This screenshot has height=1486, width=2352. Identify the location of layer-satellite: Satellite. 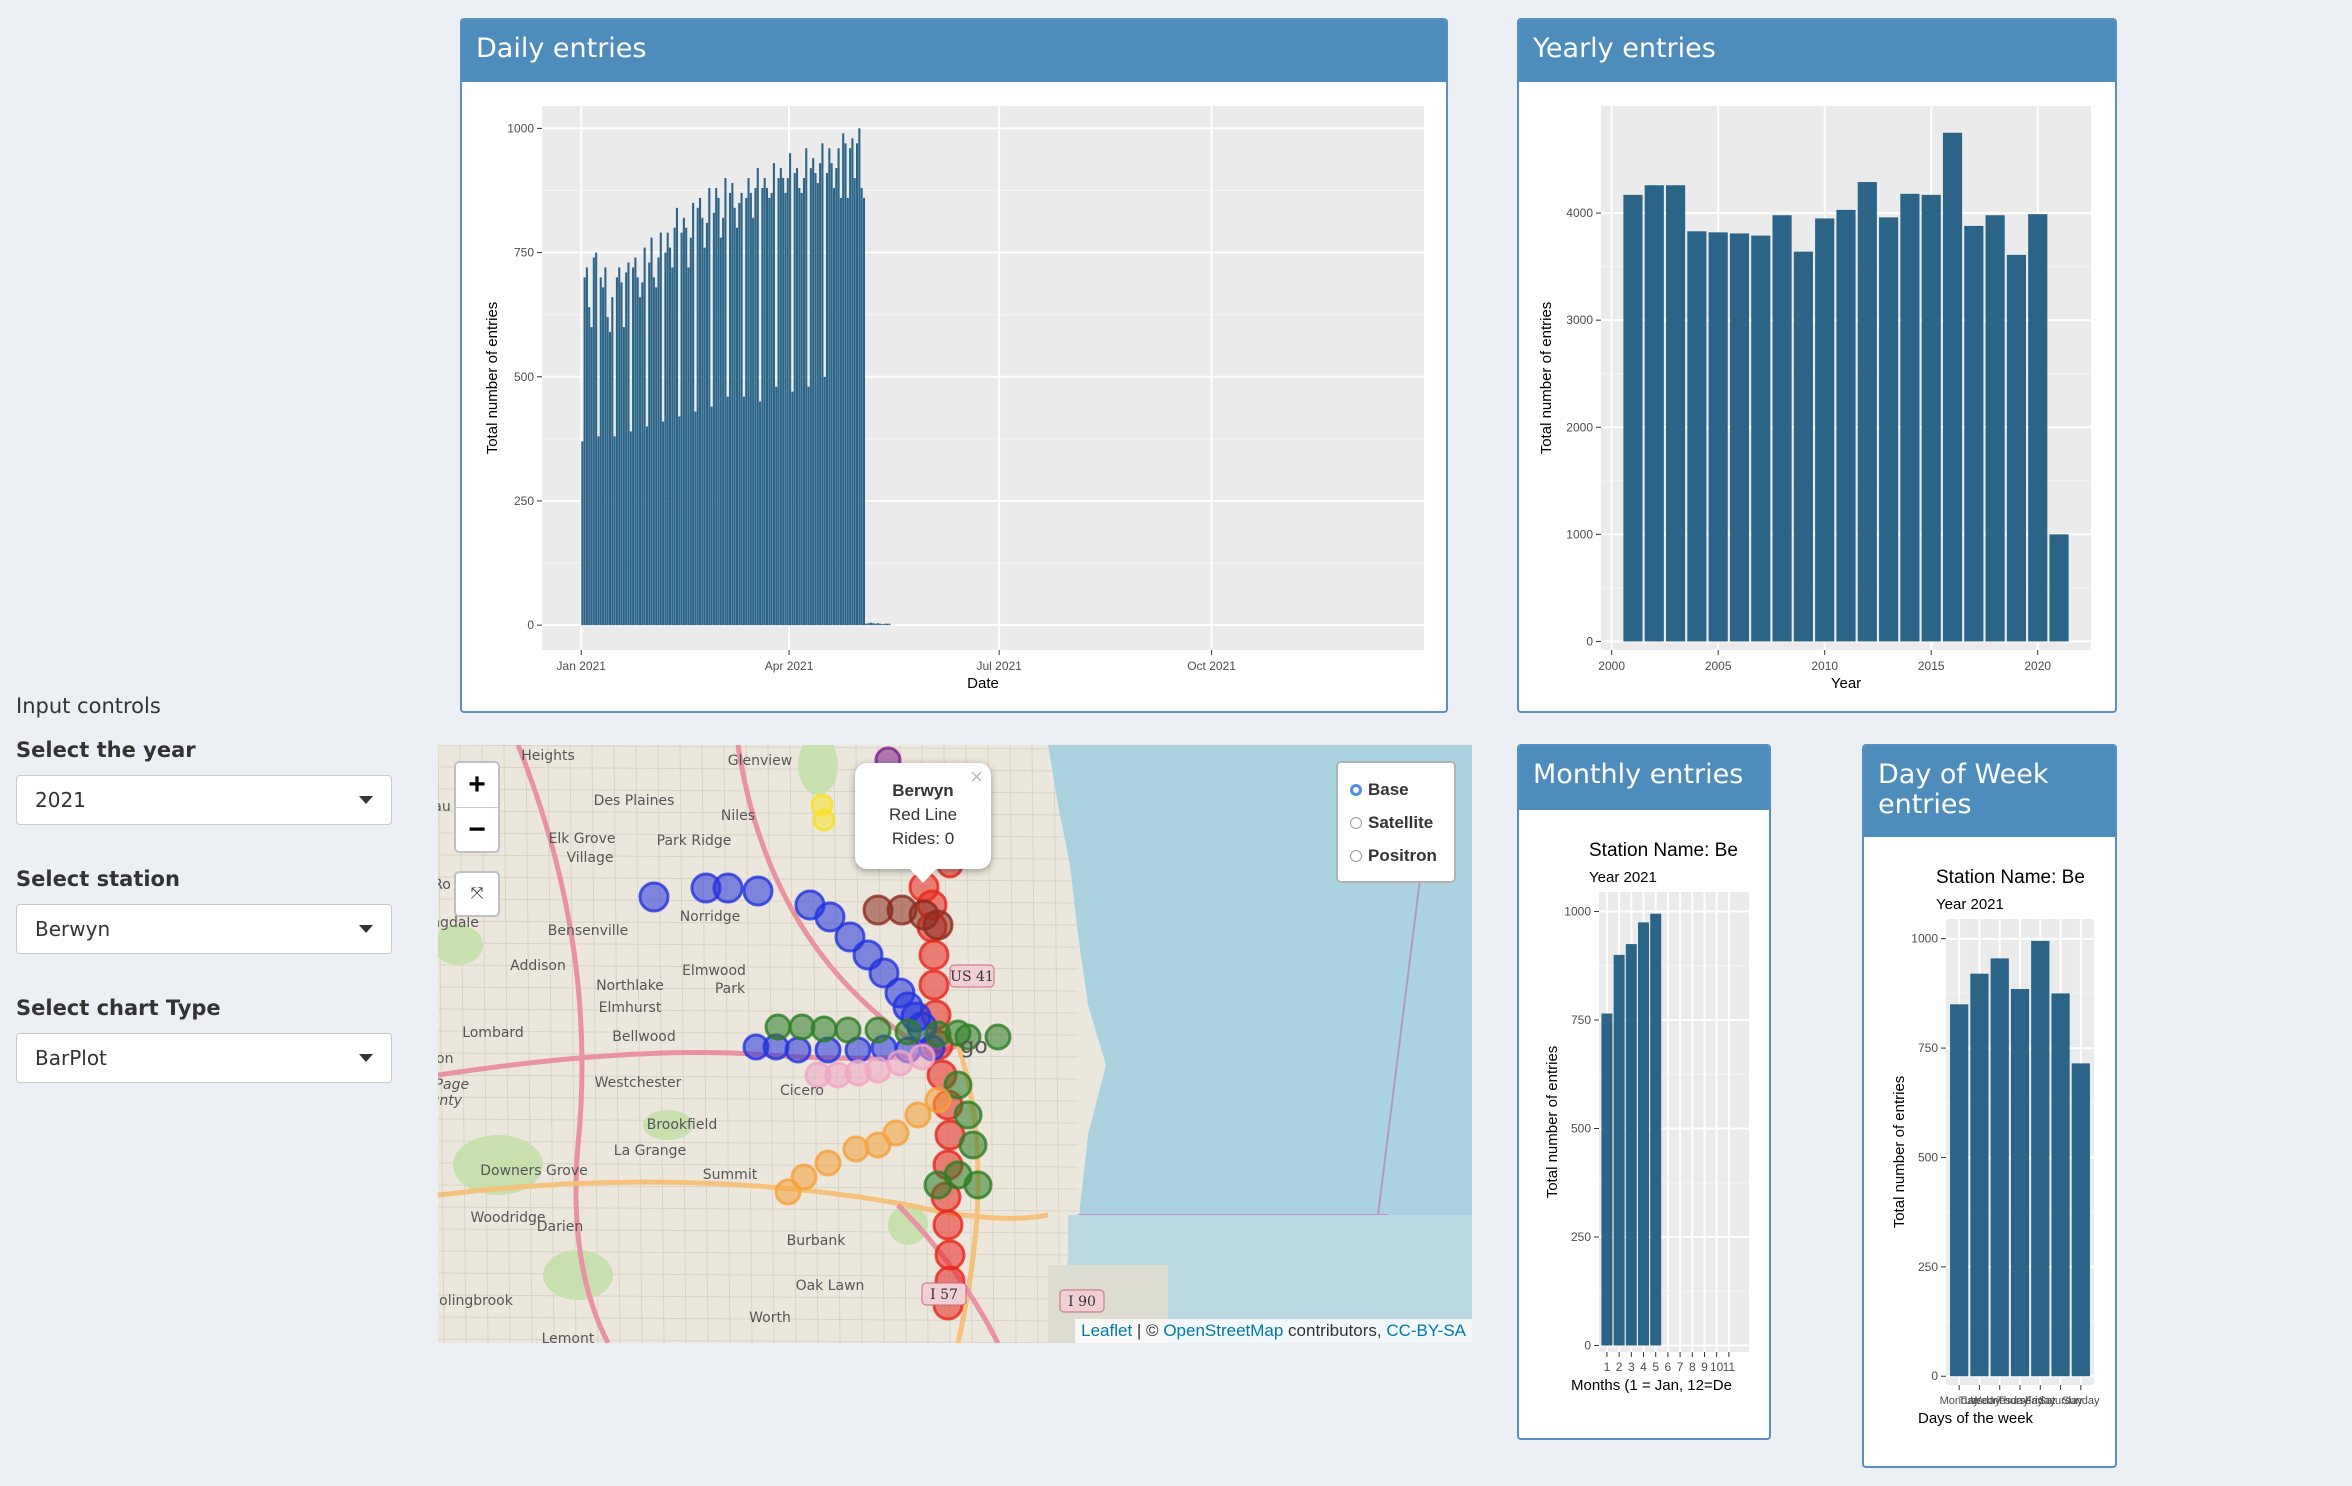
(1396, 822).